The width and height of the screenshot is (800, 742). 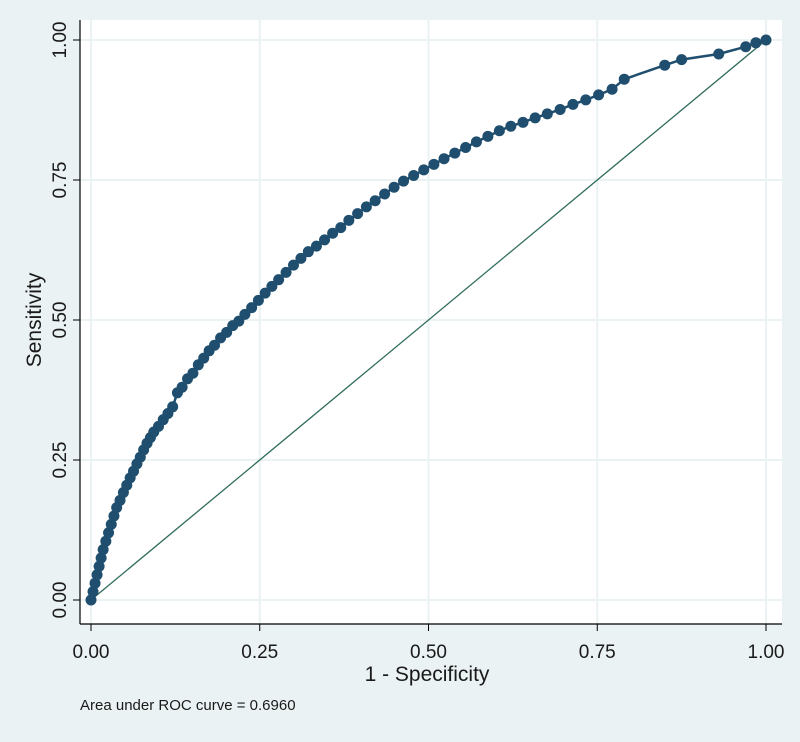 I want to click on x-tick-label: 0.25, so click(x=259, y=652).